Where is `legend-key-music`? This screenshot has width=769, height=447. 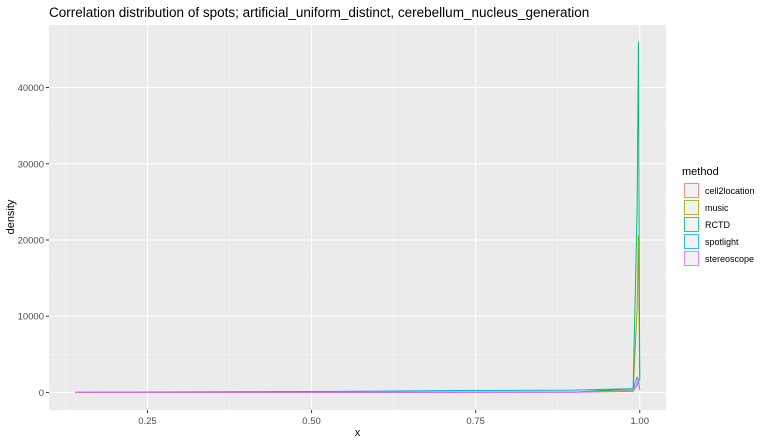
legend-key-music is located at coordinates (691, 207).